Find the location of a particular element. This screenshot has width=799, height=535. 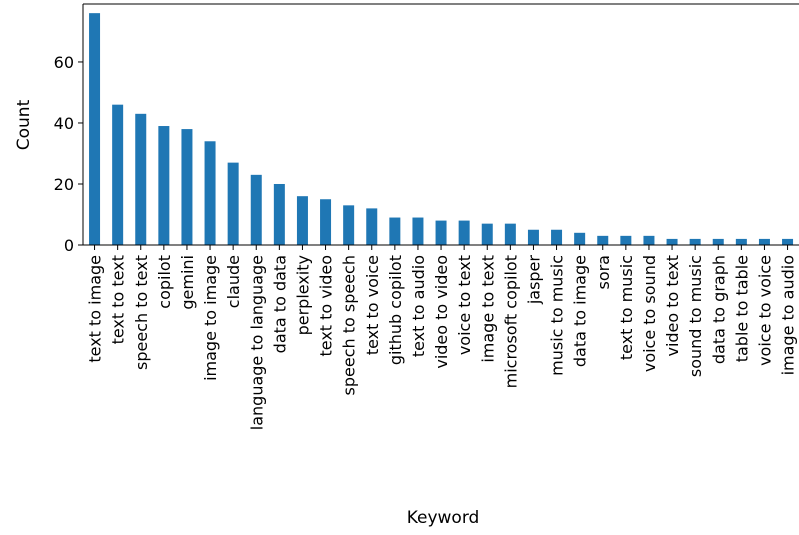

x-tick-label: data to image is located at coordinates (580, 311).